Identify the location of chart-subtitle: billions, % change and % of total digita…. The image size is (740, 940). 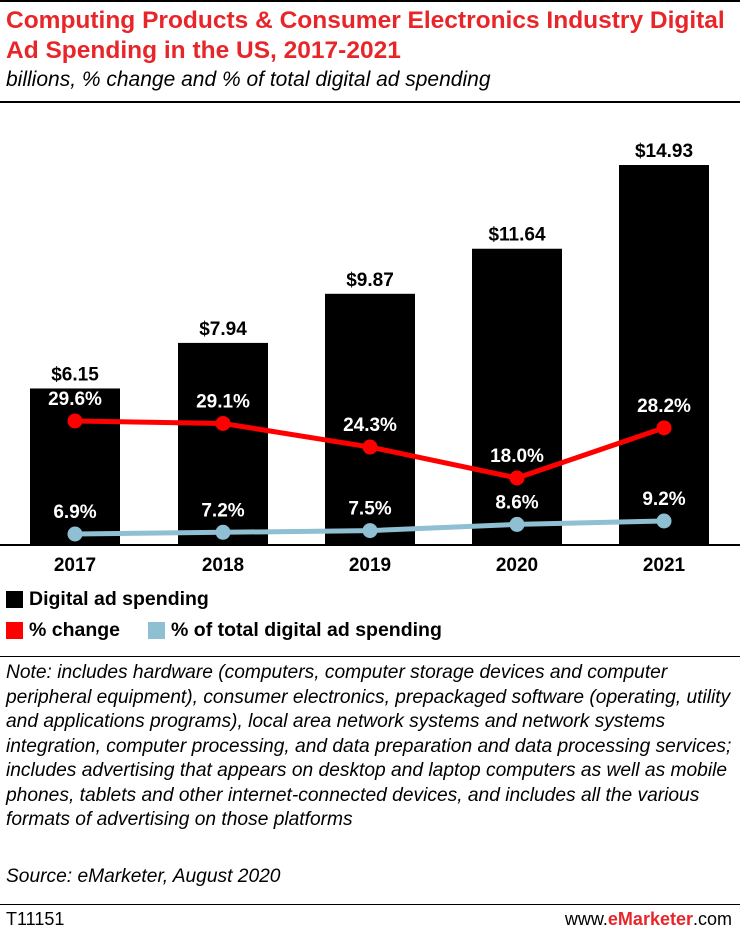
(248, 79).